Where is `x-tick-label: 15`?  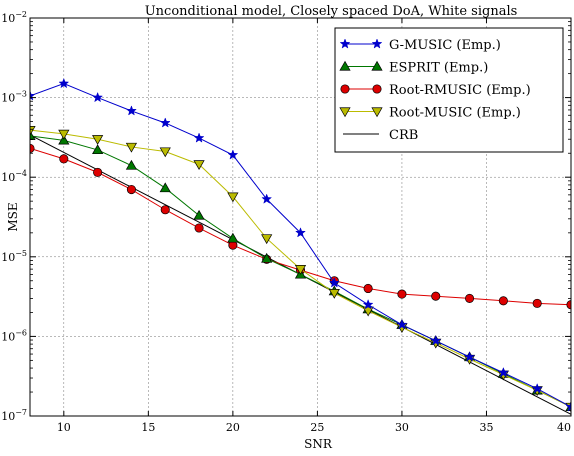
x-tick-label: 15 is located at coordinates (148, 427).